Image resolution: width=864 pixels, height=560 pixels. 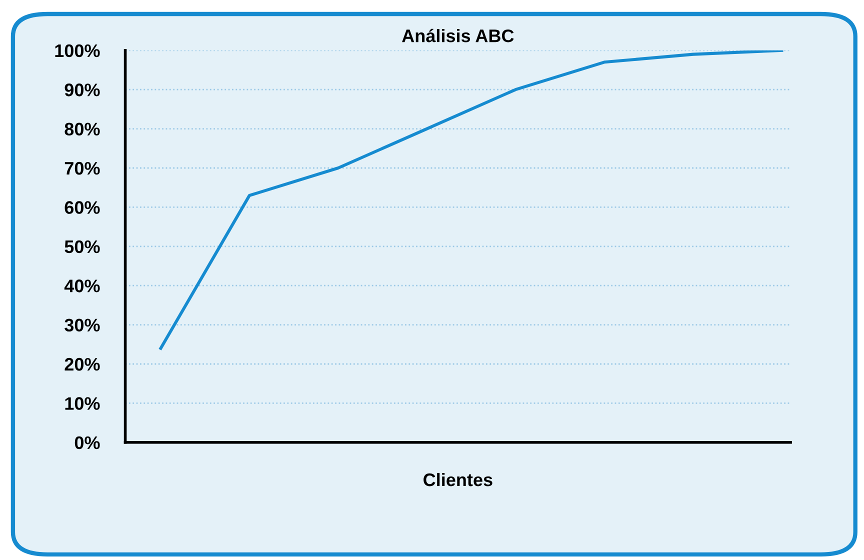 I want to click on y-tick-label: 100%, so click(x=77, y=51).